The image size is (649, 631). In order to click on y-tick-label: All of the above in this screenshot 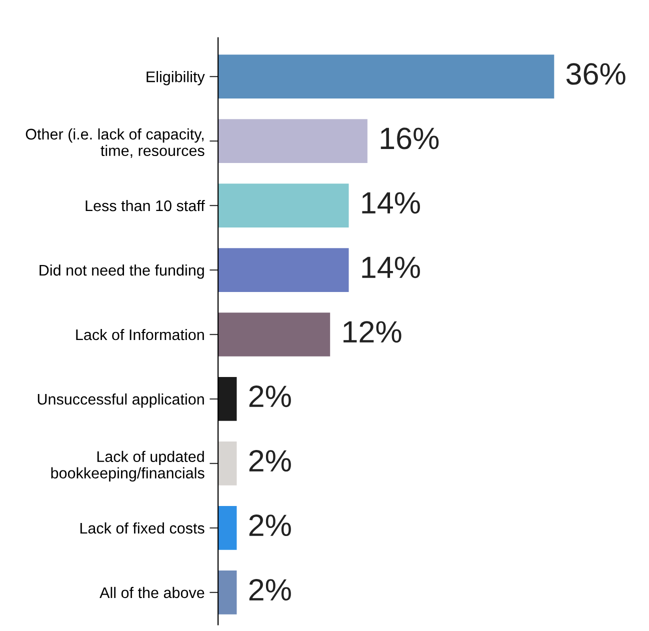, I will do `click(152, 592)`.